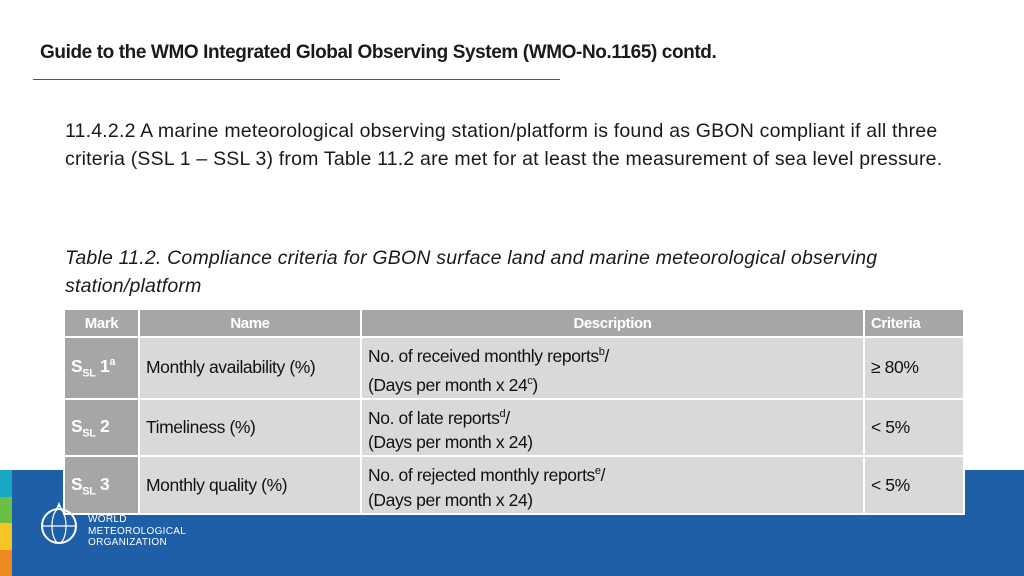 The image size is (1024, 576). I want to click on cell-line: (Days per month x 24c), so click(612, 383).